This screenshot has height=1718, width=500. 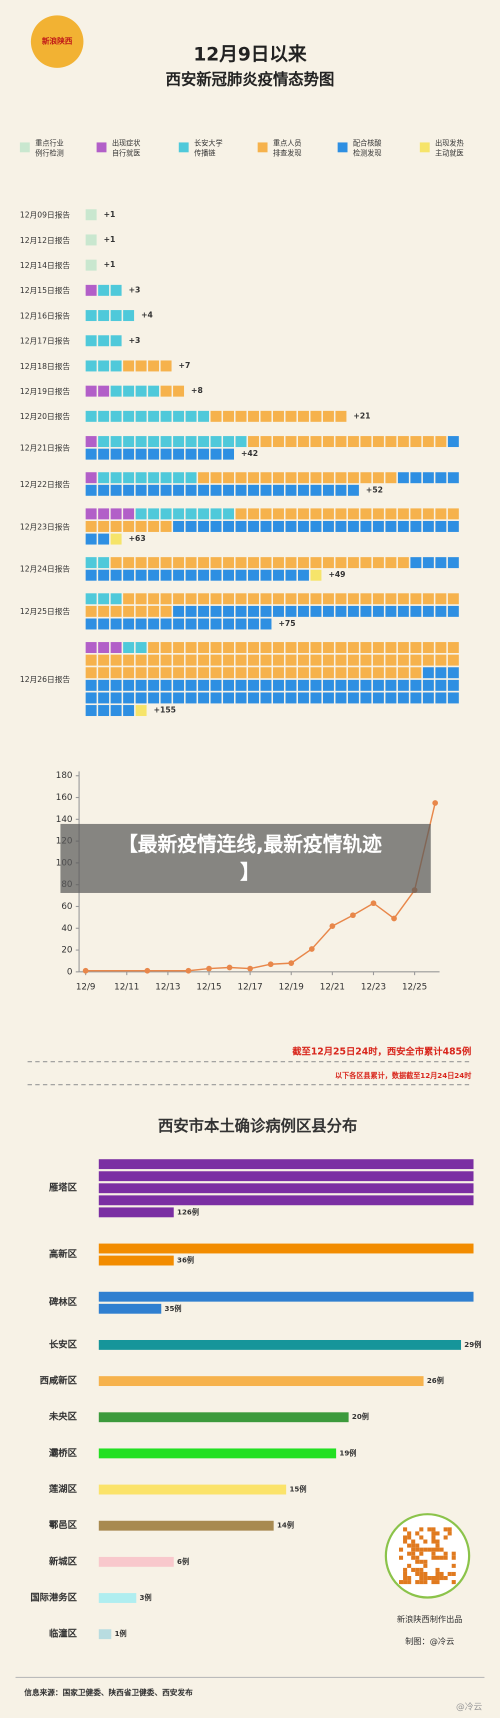 I want to click on legend-swatch, so click(x=101, y=147).